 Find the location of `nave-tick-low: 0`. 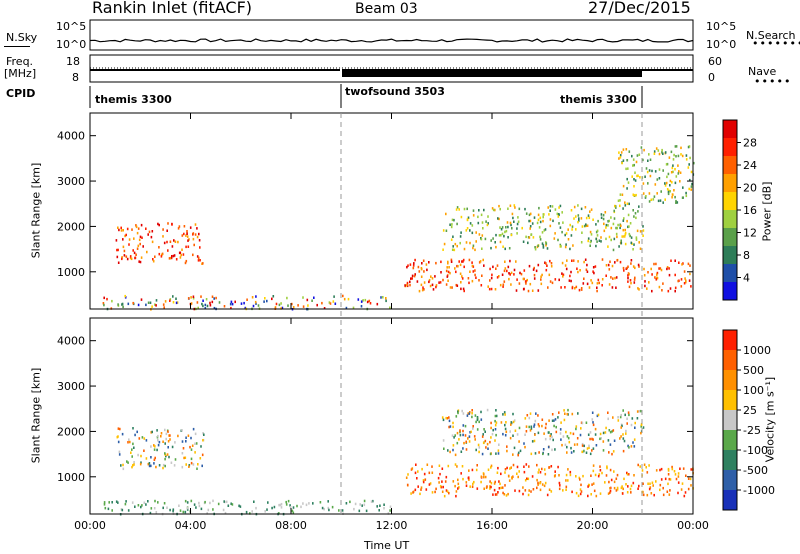

nave-tick-low: 0 is located at coordinates (711, 77).